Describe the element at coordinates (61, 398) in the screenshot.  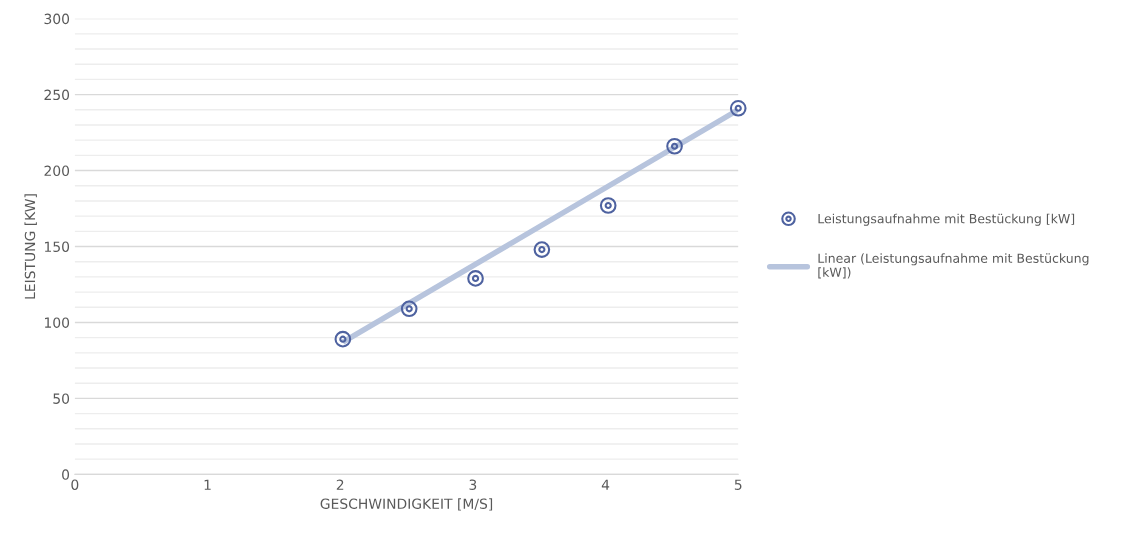
I see `y-tick-label: 50` at that location.